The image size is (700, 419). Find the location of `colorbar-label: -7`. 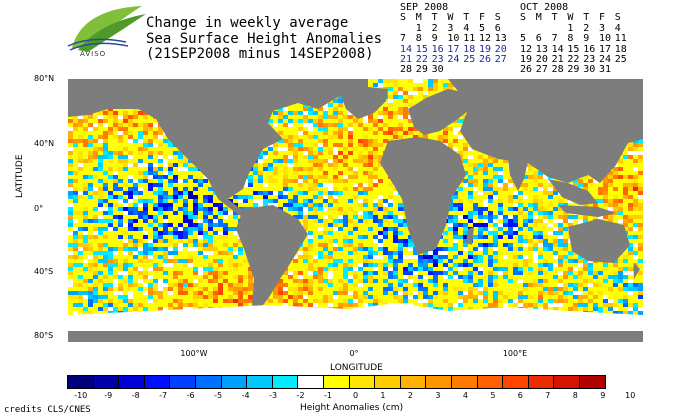

colorbar-label: -7 is located at coordinates (163, 395).